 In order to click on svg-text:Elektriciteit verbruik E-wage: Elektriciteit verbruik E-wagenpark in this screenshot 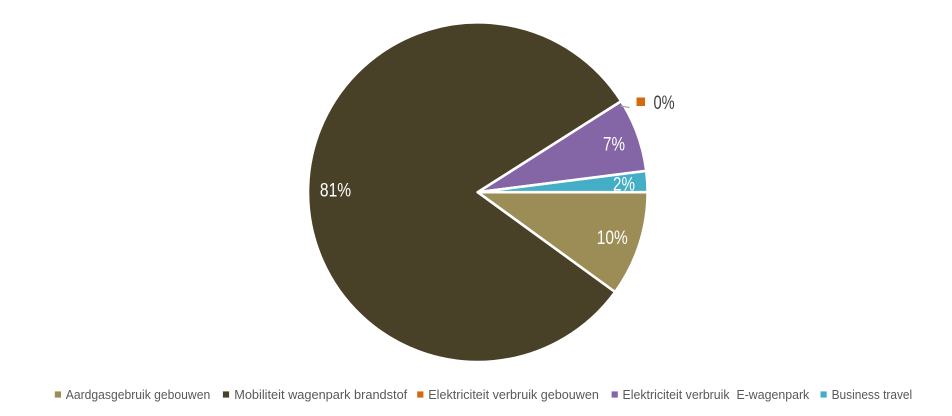, I will do `click(717, 395)`.